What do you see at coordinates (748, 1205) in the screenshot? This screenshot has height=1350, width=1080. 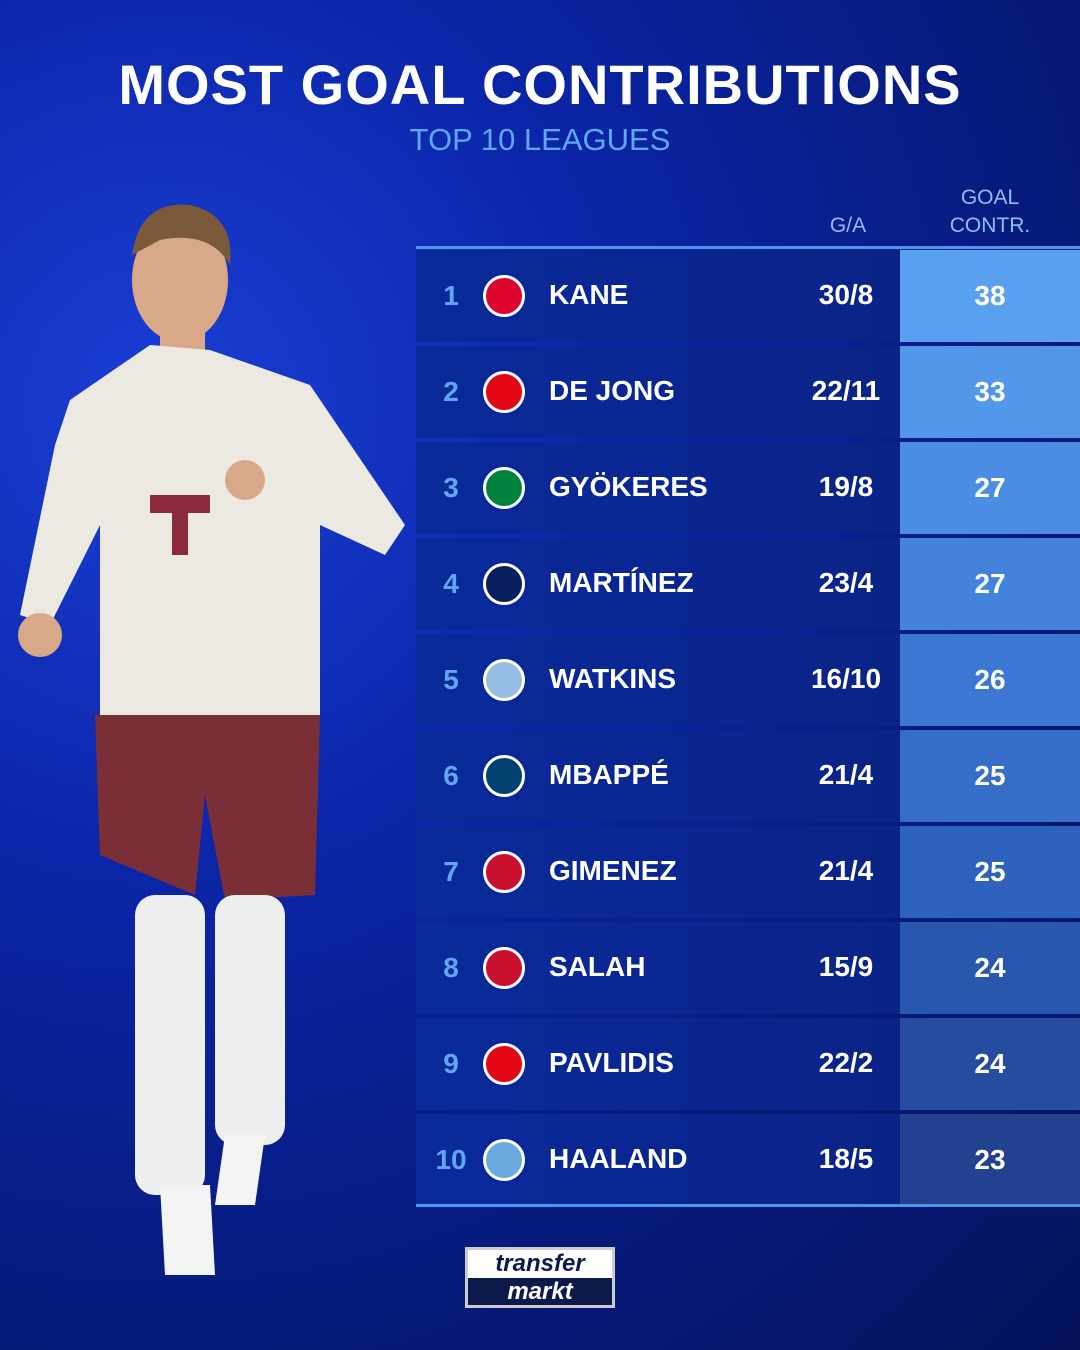 I see `table-bottom-divider` at bounding box center [748, 1205].